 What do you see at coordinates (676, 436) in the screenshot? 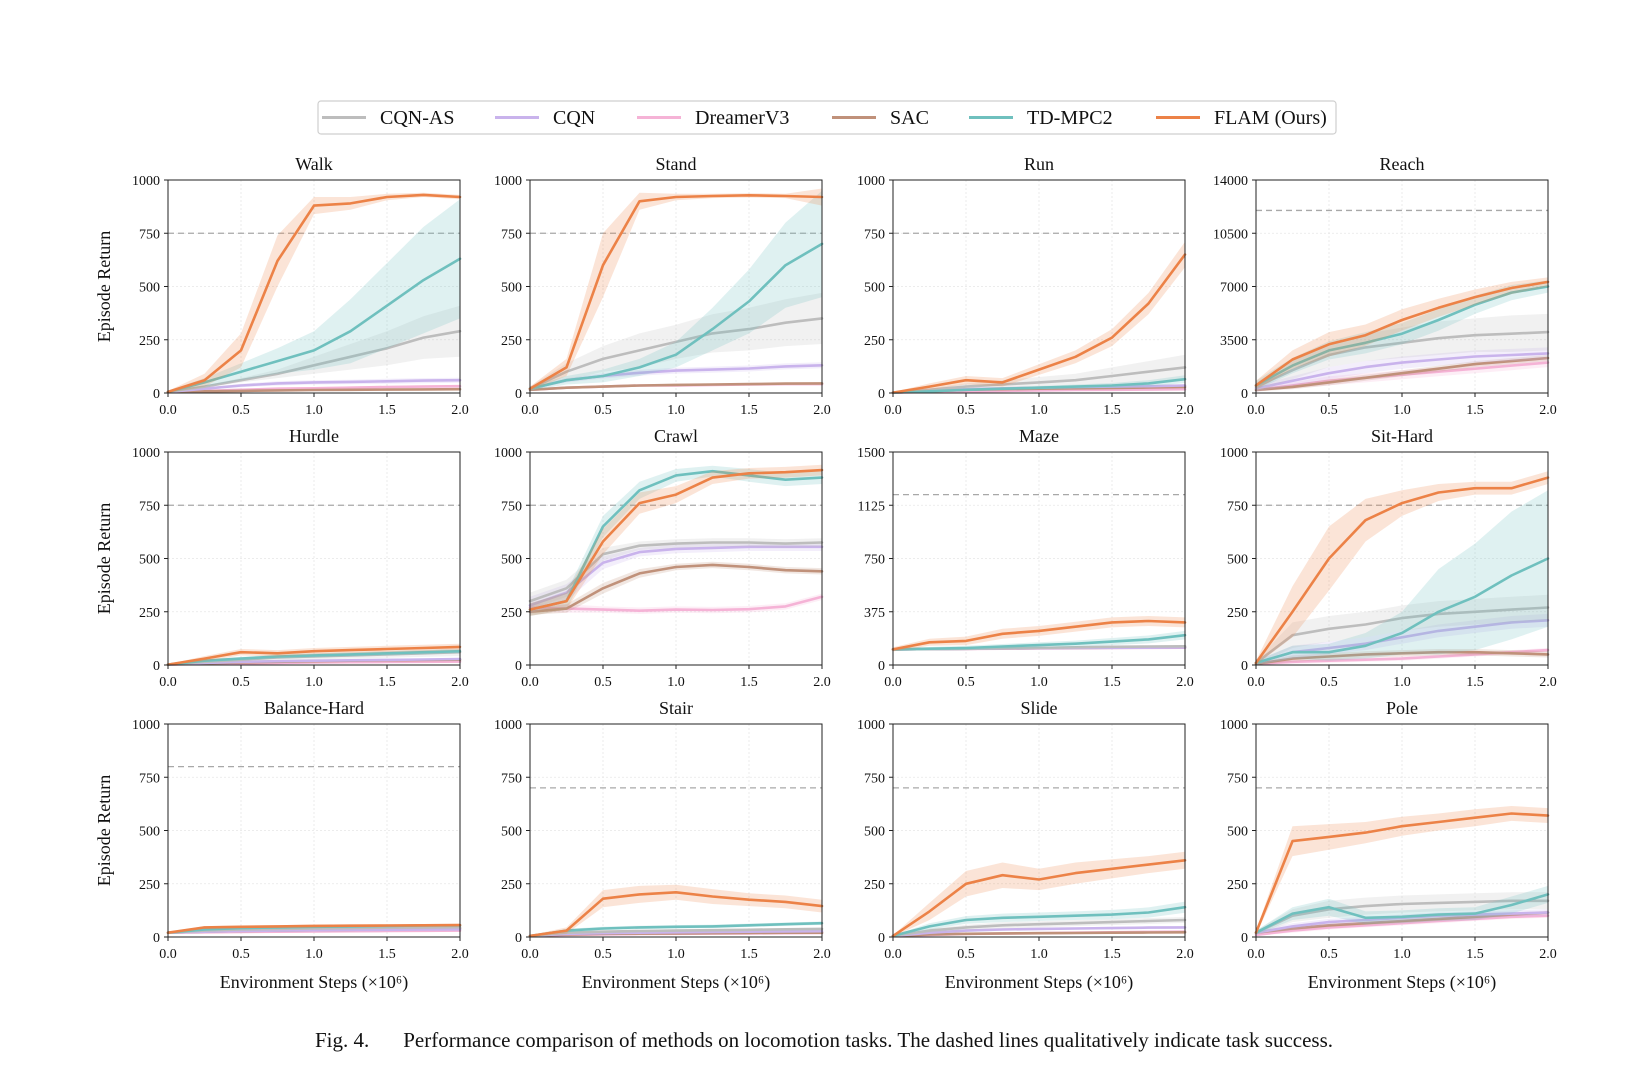
I see `panel-title: Crawl` at bounding box center [676, 436].